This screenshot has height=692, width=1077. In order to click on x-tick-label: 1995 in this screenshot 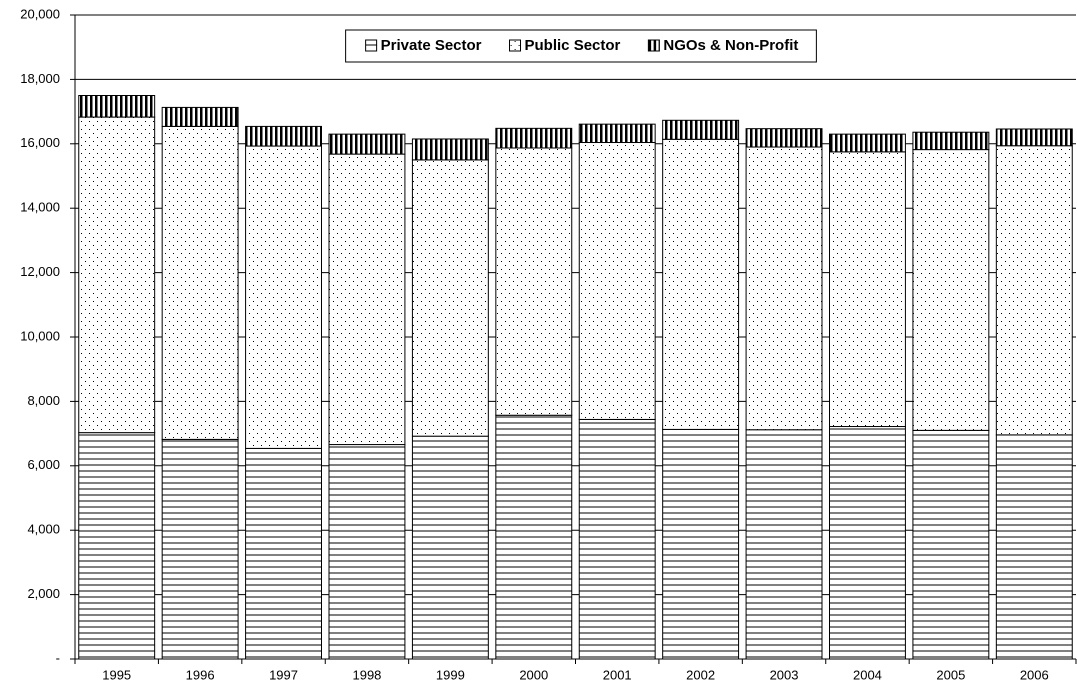, I will do `click(116, 674)`.